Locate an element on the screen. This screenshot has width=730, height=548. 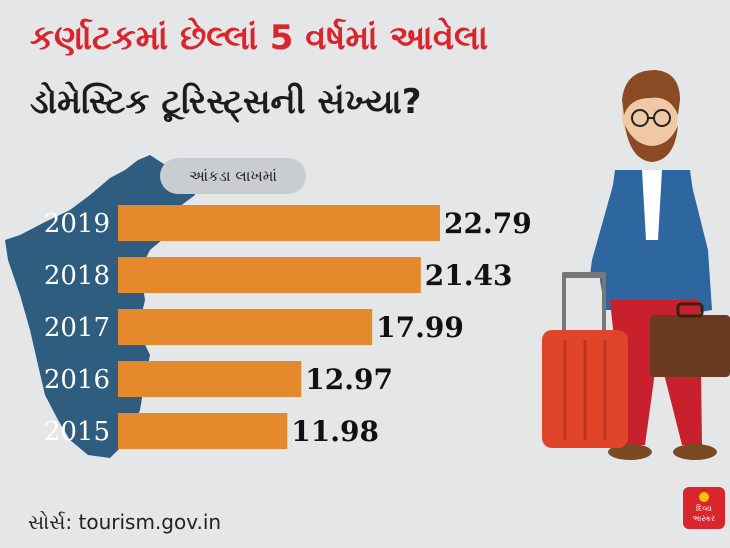
year-label-2019: 2019 is located at coordinates (77, 224).